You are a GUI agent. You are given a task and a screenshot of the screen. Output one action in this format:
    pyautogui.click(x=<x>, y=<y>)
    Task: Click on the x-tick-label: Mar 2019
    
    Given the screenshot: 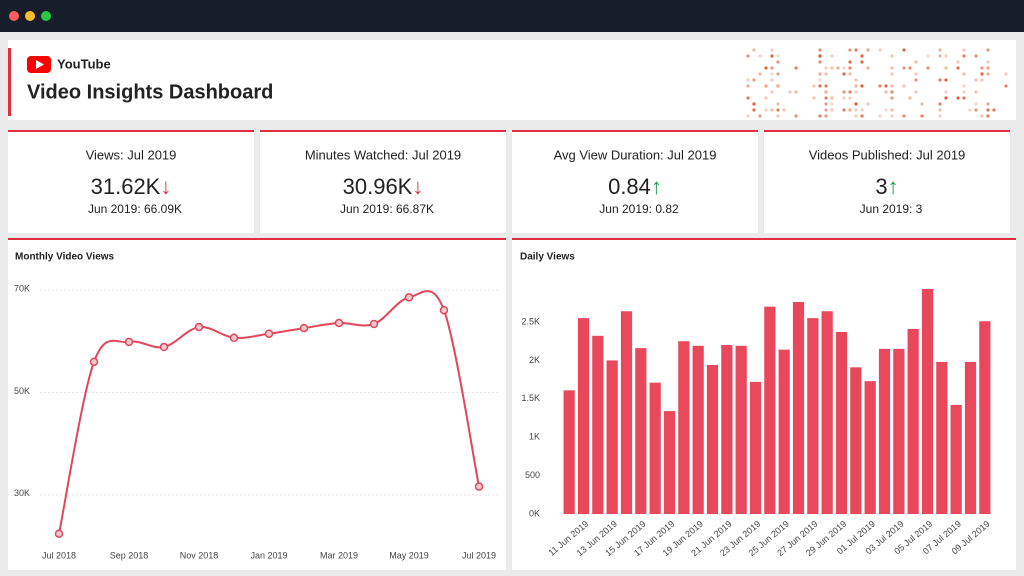 What is the action you would take?
    pyautogui.click(x=339, y=555)
    